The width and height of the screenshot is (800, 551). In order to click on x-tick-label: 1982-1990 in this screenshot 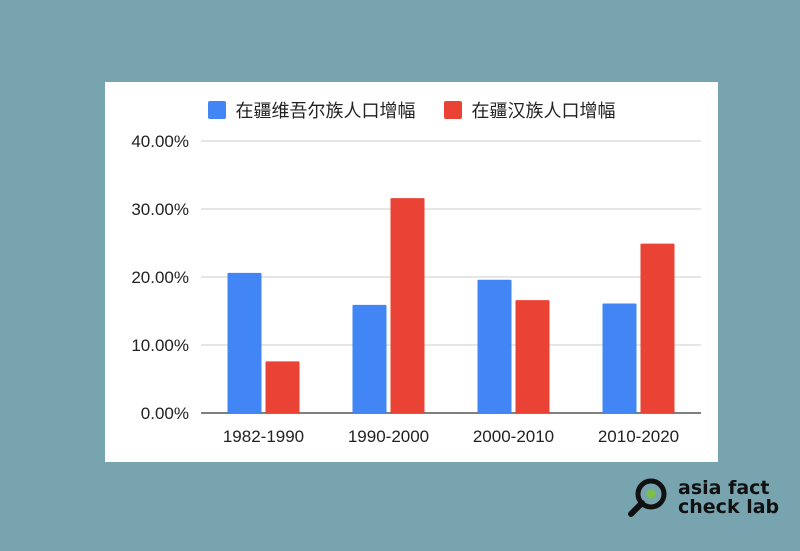, I will do `click(263, 436)`.